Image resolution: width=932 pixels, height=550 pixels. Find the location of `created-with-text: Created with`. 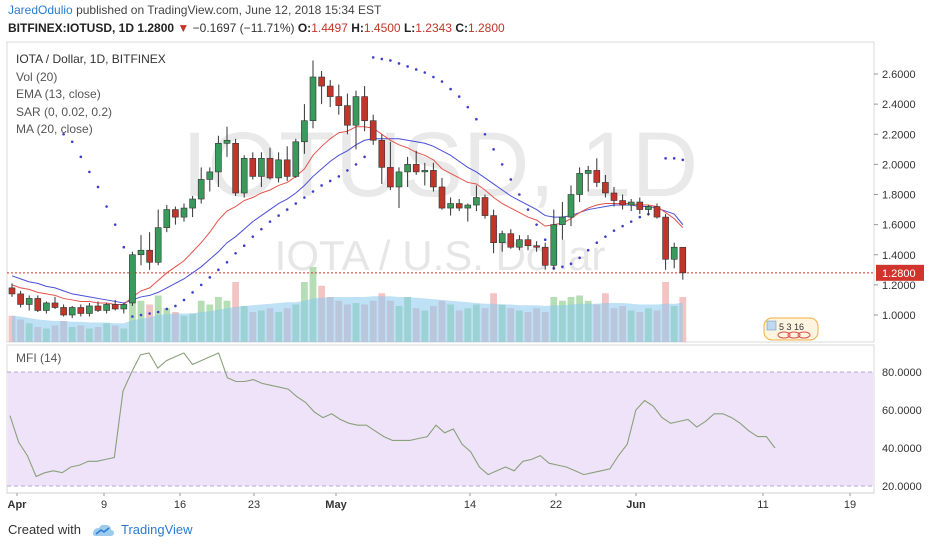

created-with-text: Created with is located at coordinates (44, 529).